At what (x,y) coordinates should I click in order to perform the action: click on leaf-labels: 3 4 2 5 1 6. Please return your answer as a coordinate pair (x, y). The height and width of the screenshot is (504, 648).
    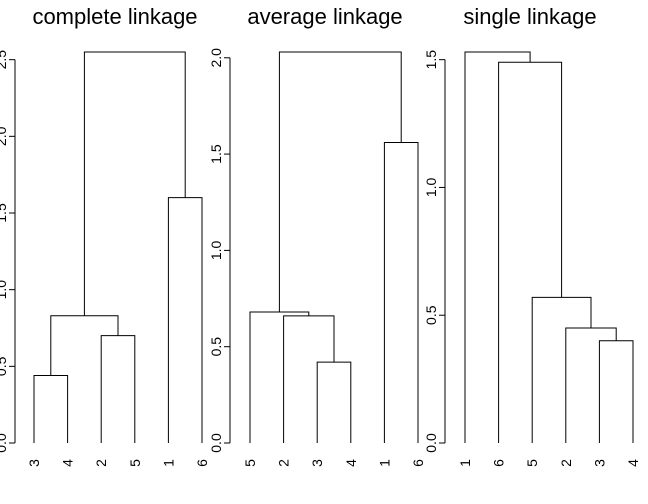
    Looking at the image, I should click on (118, 463).